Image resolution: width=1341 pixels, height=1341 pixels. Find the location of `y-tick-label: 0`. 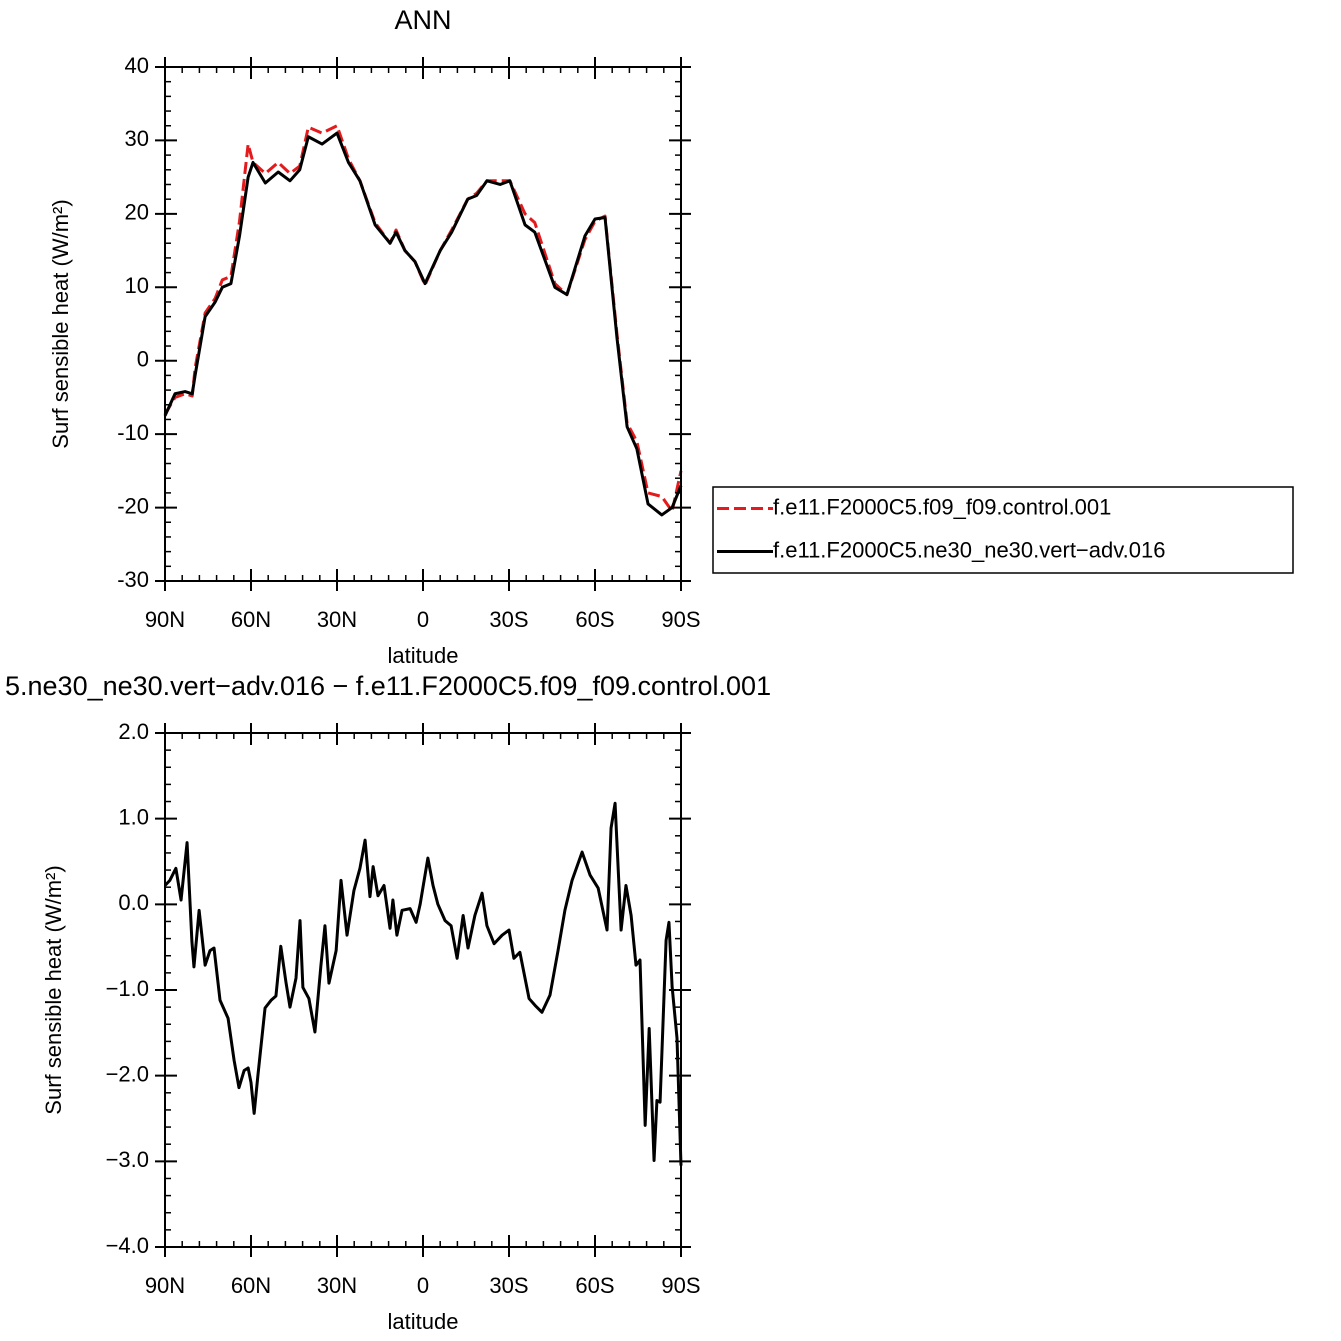

y-tick-label: 0 is located at coordinates (143, 359).